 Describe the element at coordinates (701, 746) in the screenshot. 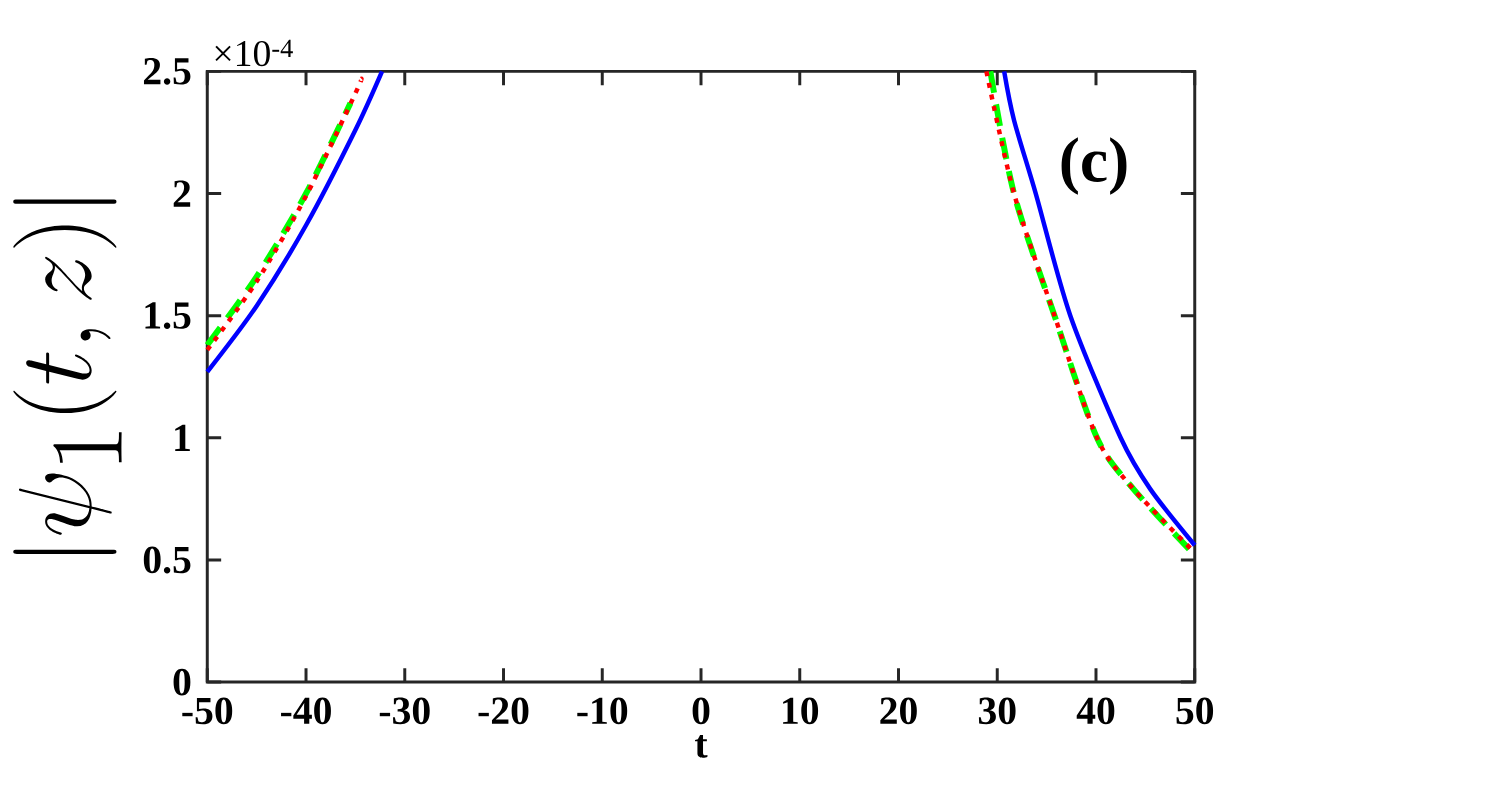

I see `x-axis-title: t` at that location.